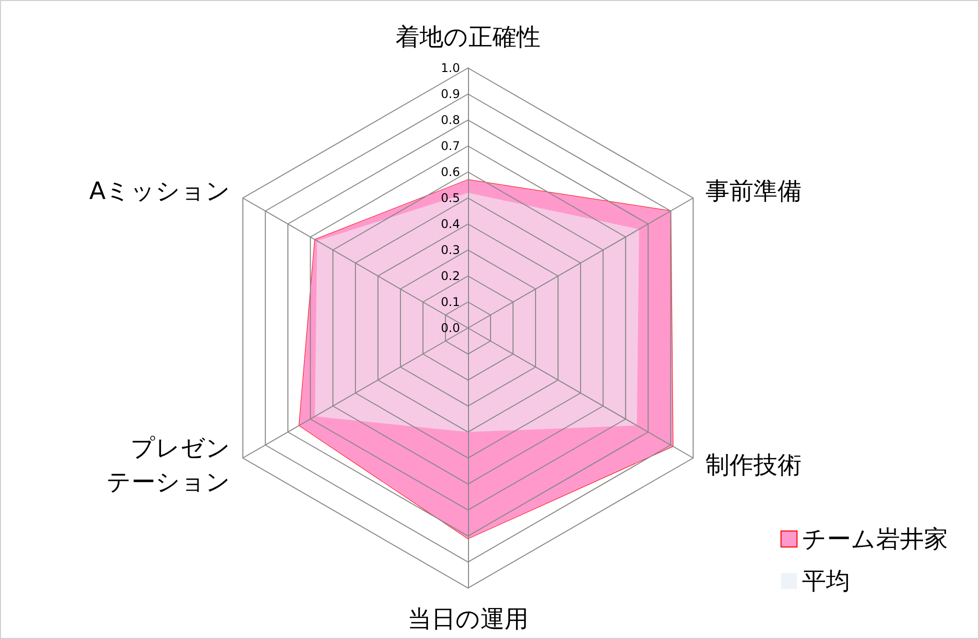 This screenshot has width=979, height=639. What do you see at coordinates (450, 172) in the screenshot?
I see `y-tick-label: 0.6` at bounding box center [450, 172].